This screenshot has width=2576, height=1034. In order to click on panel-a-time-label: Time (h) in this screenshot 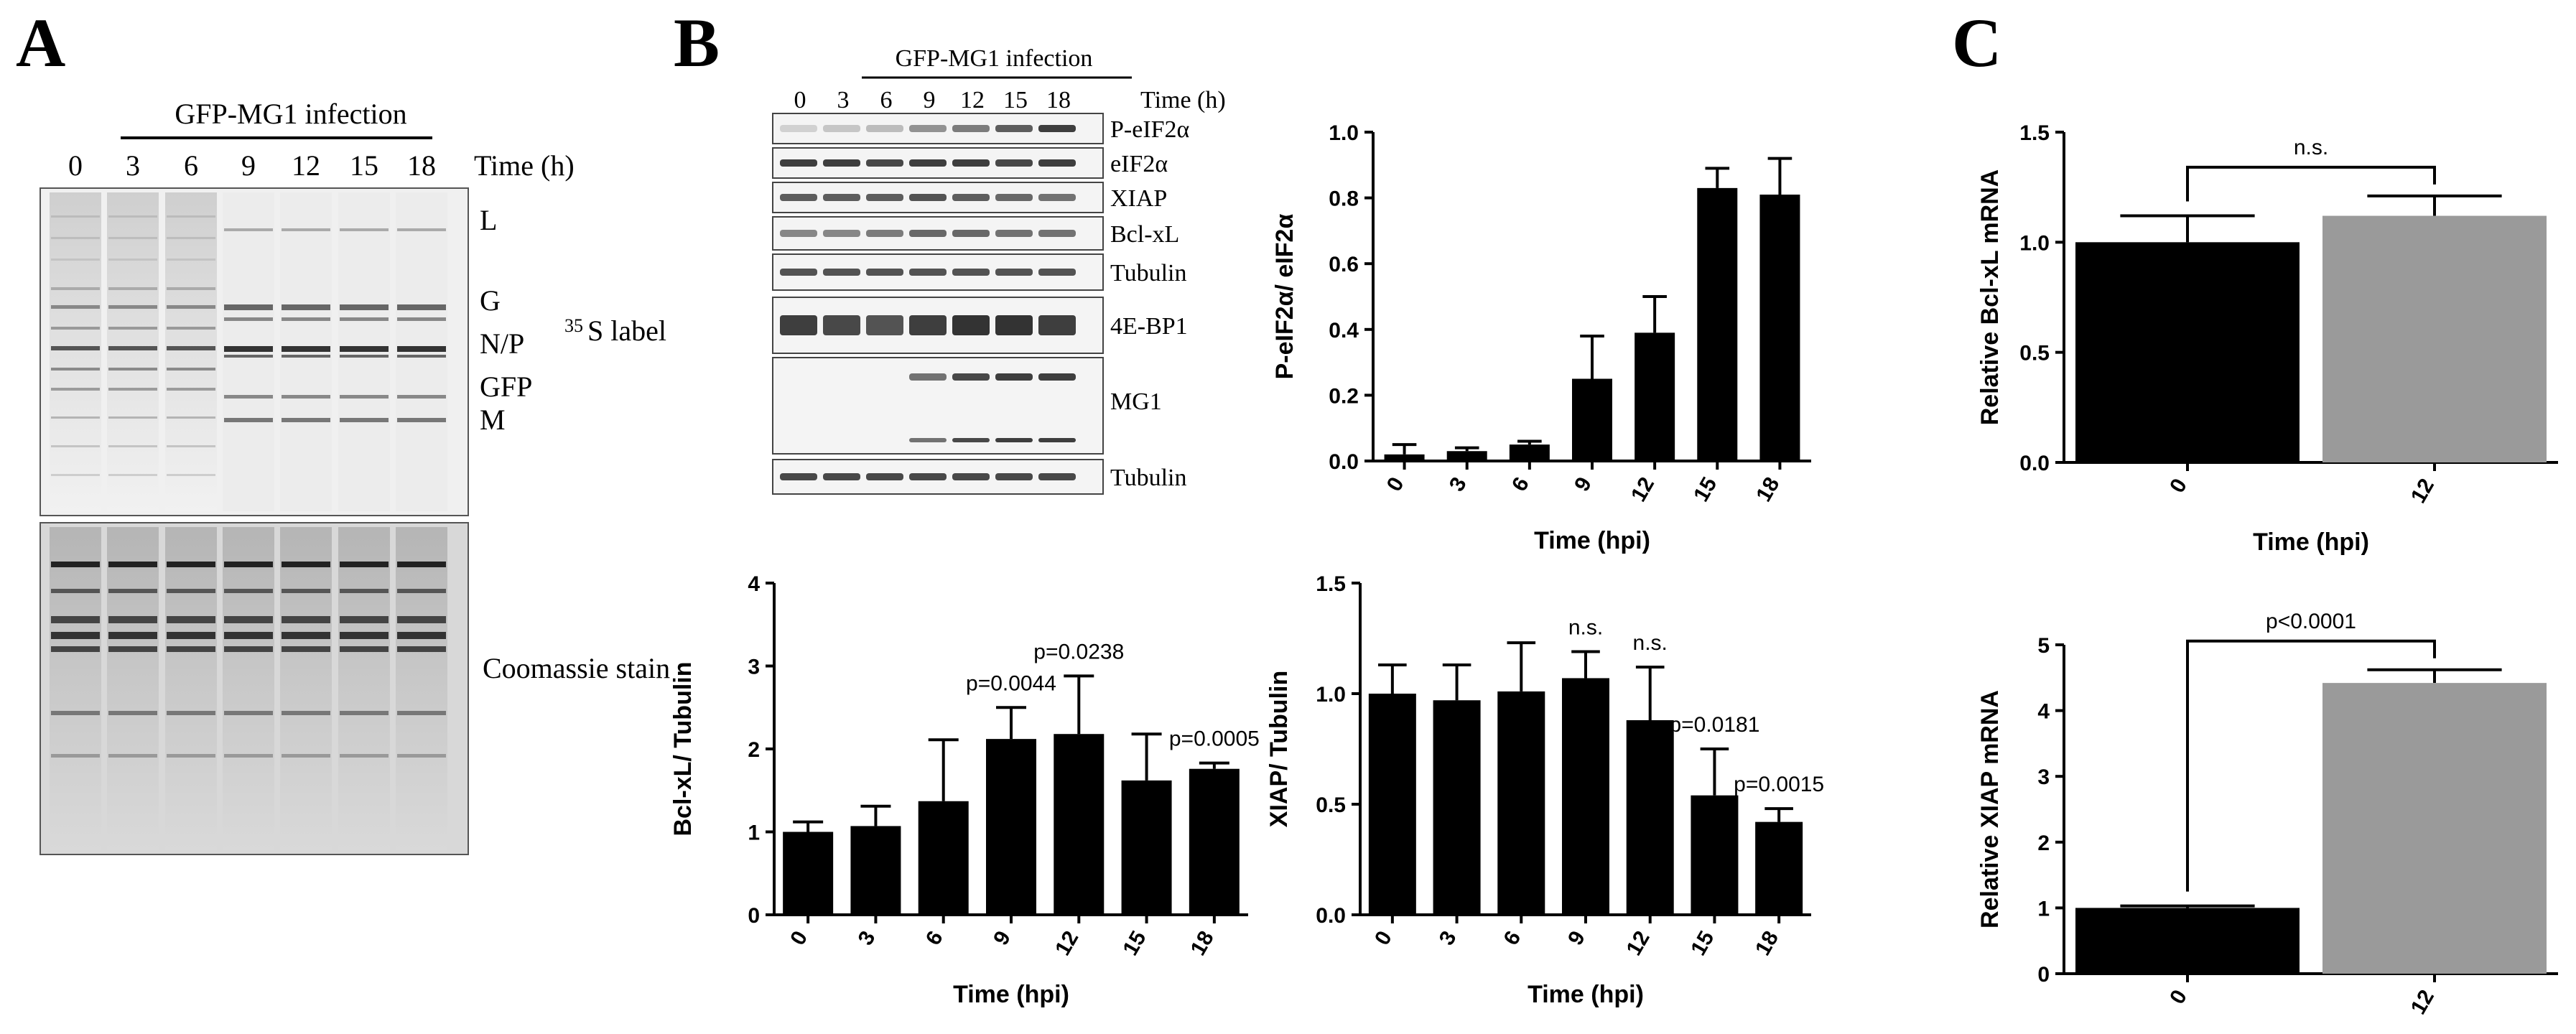, I will do `click(524, 165)`.